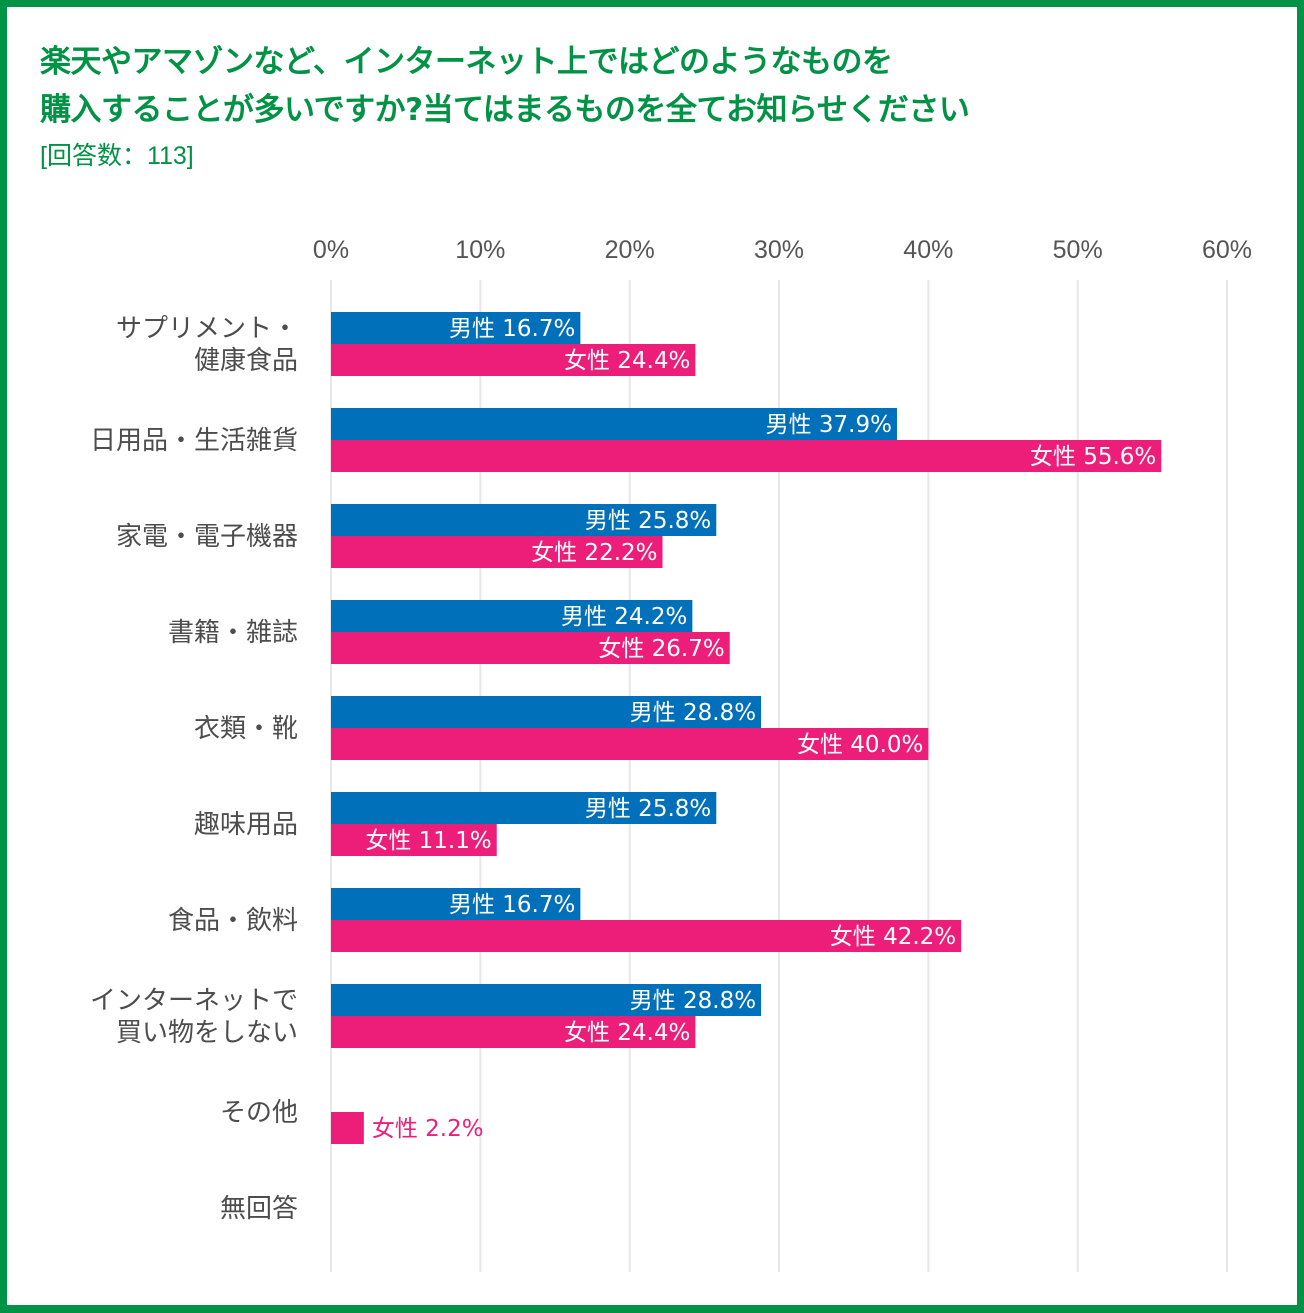 This screenshot has width=1304, height=1313. I want to click on x-axis-tick-labels: 0% 10% 20% 30% 40% 50% 60%, so click(782, 250).